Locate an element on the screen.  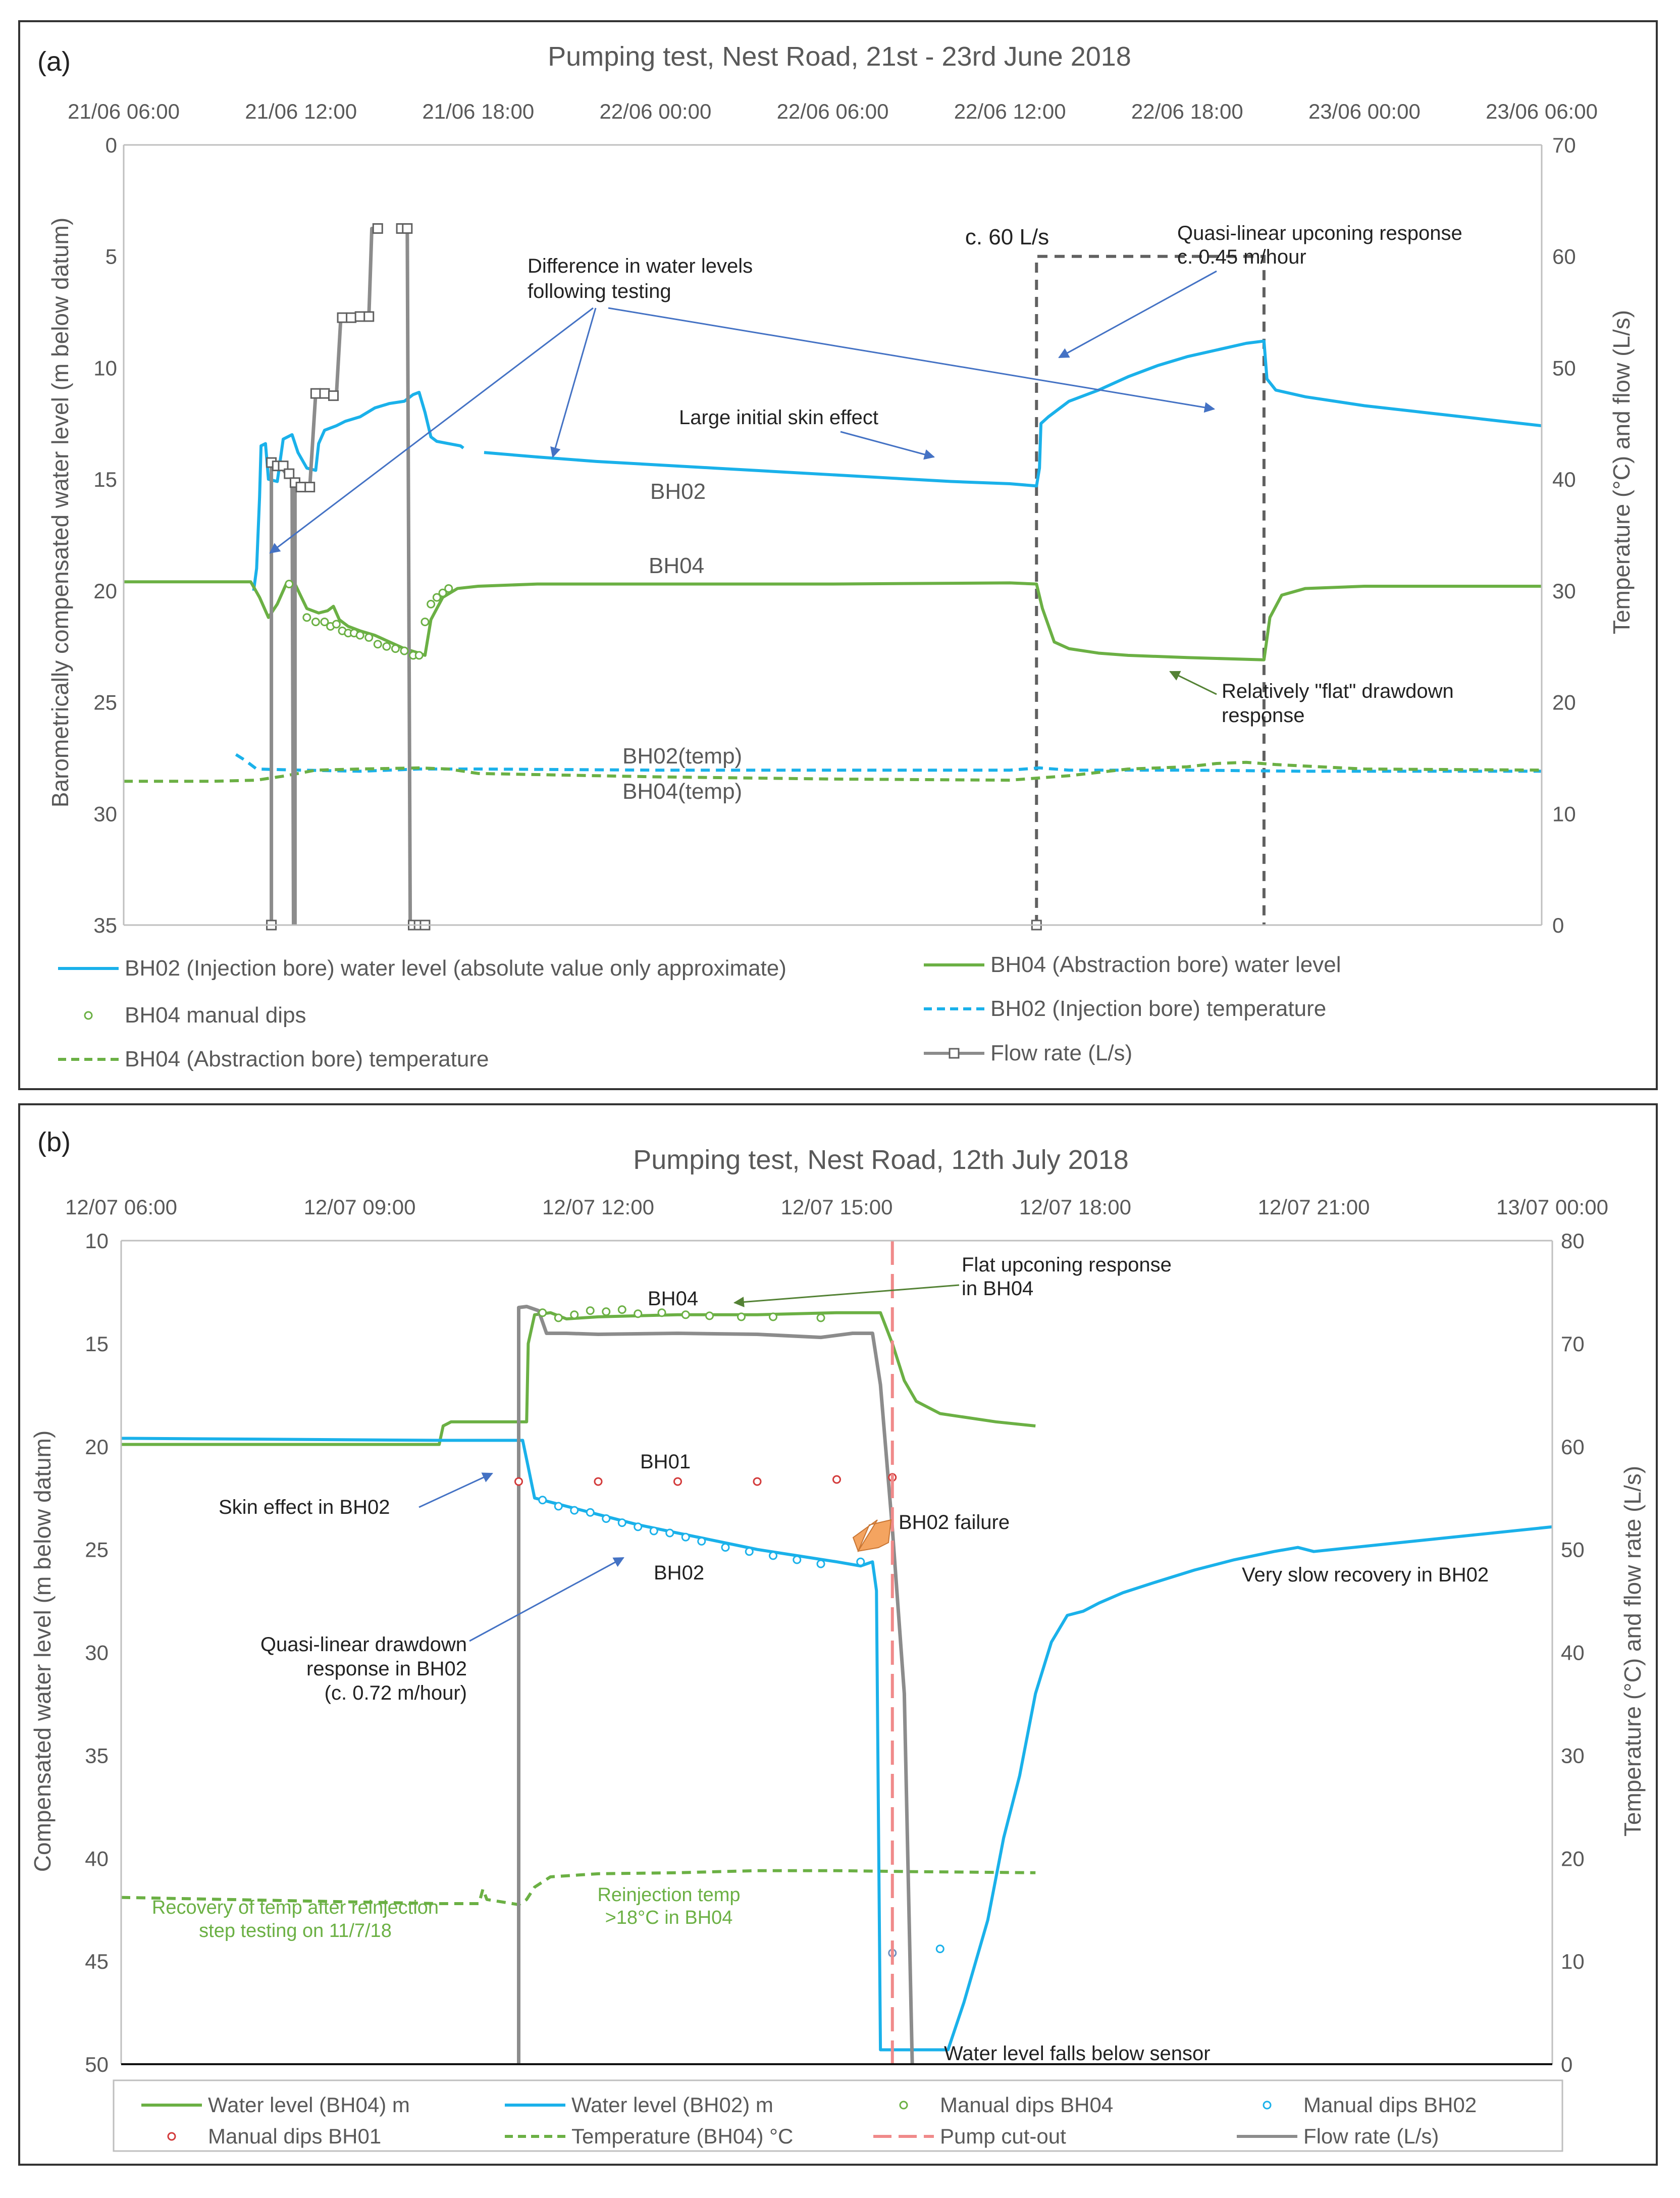
y-tick-label: 15 is located at coordinates (97, 1344).